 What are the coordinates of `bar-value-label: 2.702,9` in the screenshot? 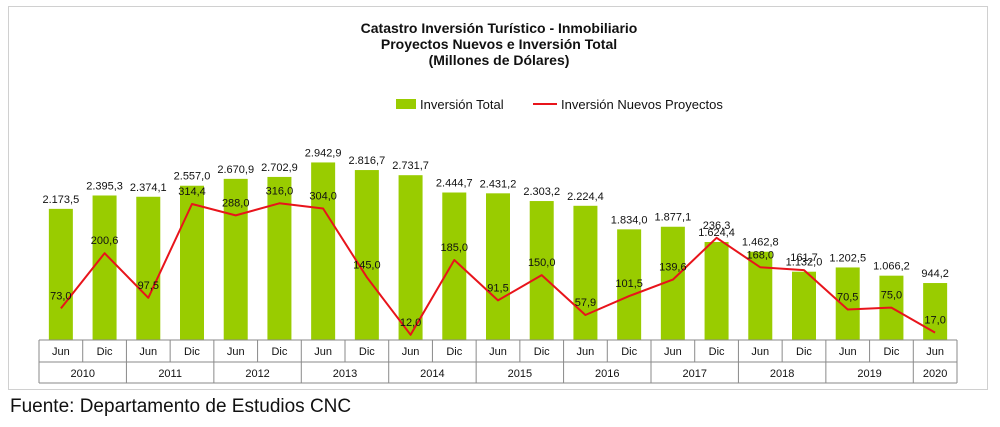 It's located at (279, 168).